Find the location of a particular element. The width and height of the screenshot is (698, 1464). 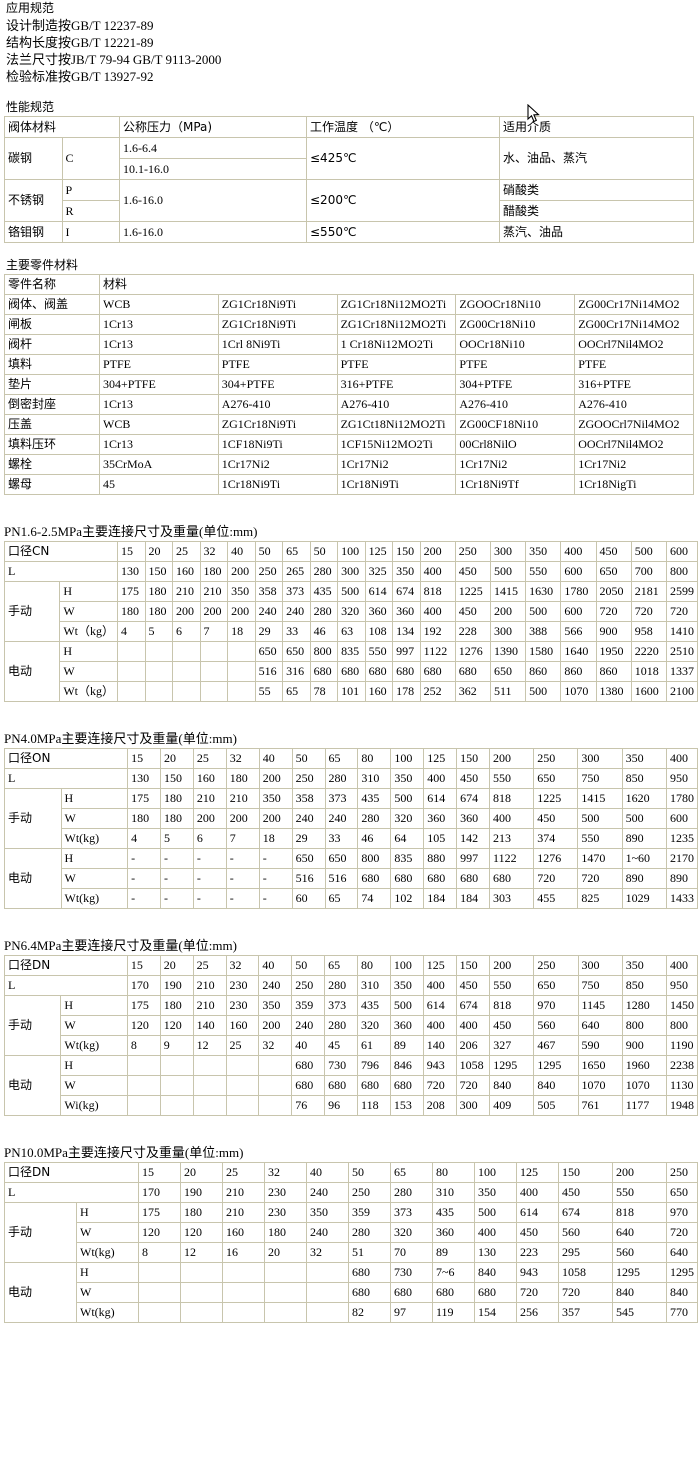

dim-bore-value: 25 is located at coordinates (243, 1172).